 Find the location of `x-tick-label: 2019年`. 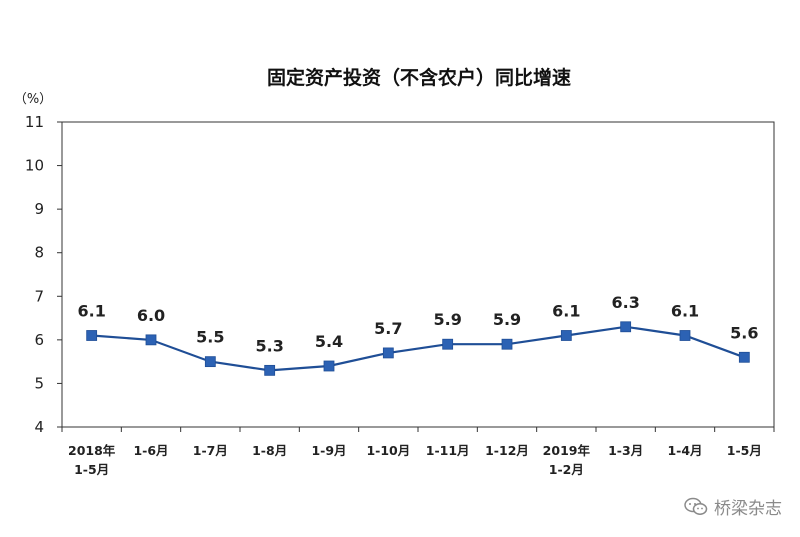

x-tick-label: 2019年 is located at coordinates (567, 450).